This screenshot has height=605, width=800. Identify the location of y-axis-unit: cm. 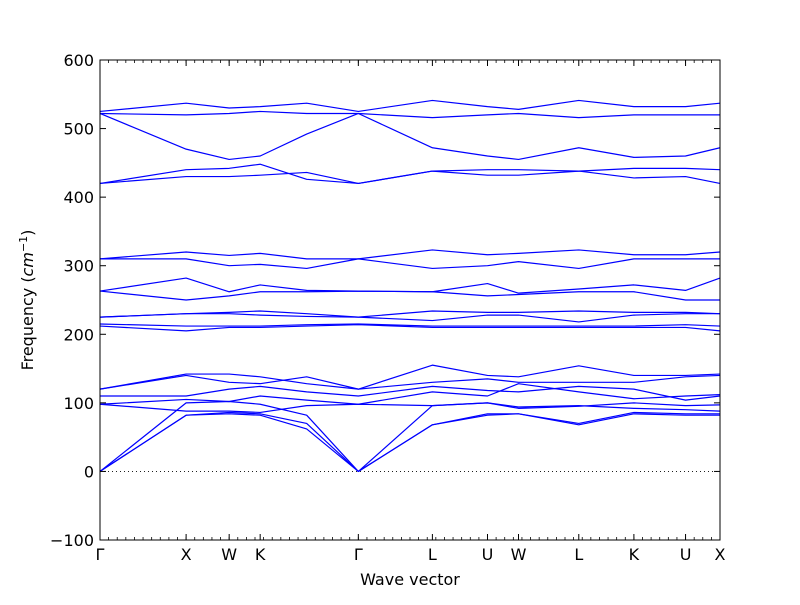
(27, 264).